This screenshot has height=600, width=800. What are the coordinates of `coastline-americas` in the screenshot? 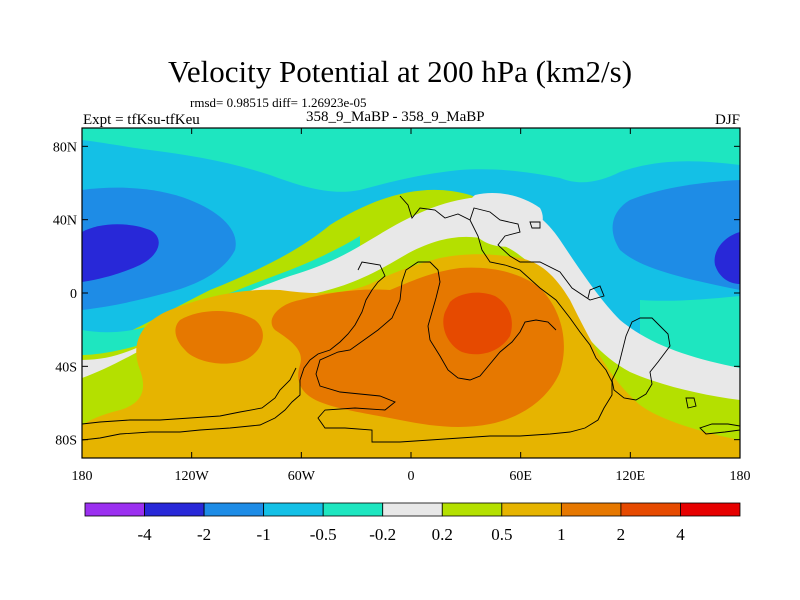 It's located at (234, 351).